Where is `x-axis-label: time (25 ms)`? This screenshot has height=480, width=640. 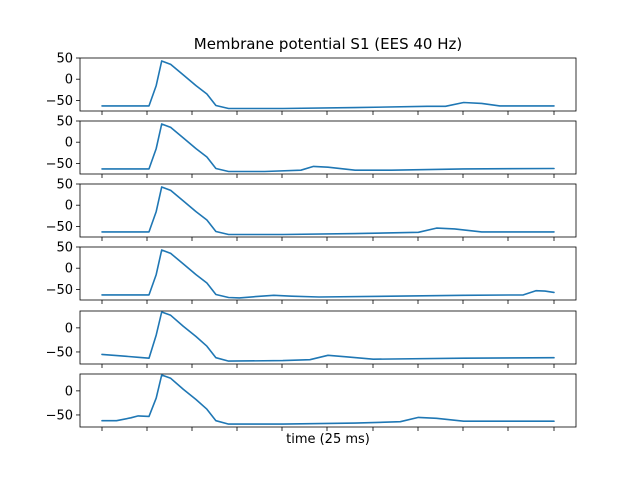
x-axis-label: time (25 ms) is located at coordinates (328, 439).